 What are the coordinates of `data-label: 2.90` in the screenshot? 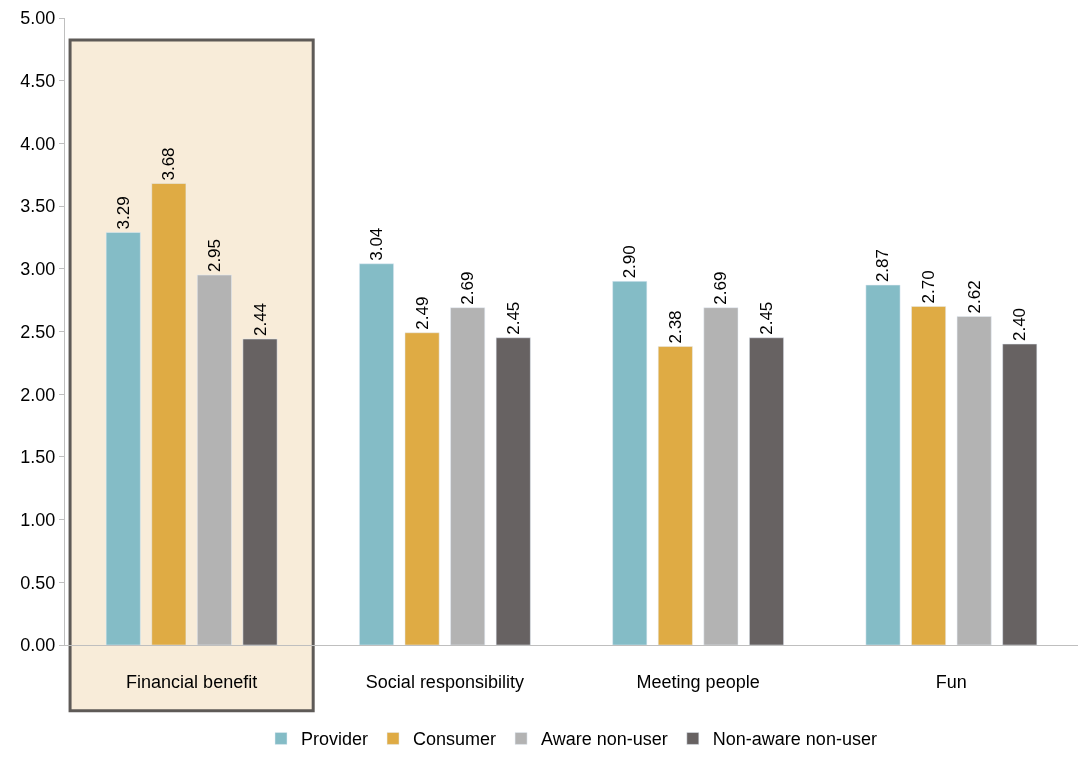 It's located at (630, 262).